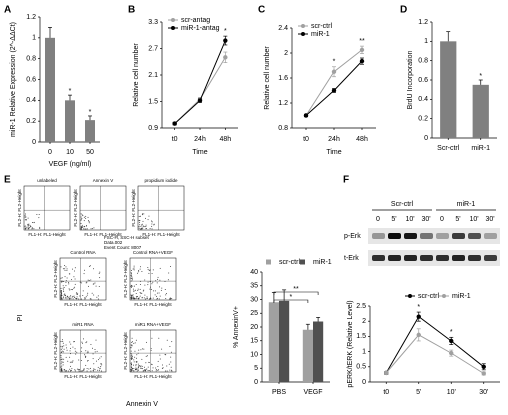 The height and width of the screenshot is (415, 508). Describe the element at coordinates (307, 355) in the screenshot. I see `bar` at that location.